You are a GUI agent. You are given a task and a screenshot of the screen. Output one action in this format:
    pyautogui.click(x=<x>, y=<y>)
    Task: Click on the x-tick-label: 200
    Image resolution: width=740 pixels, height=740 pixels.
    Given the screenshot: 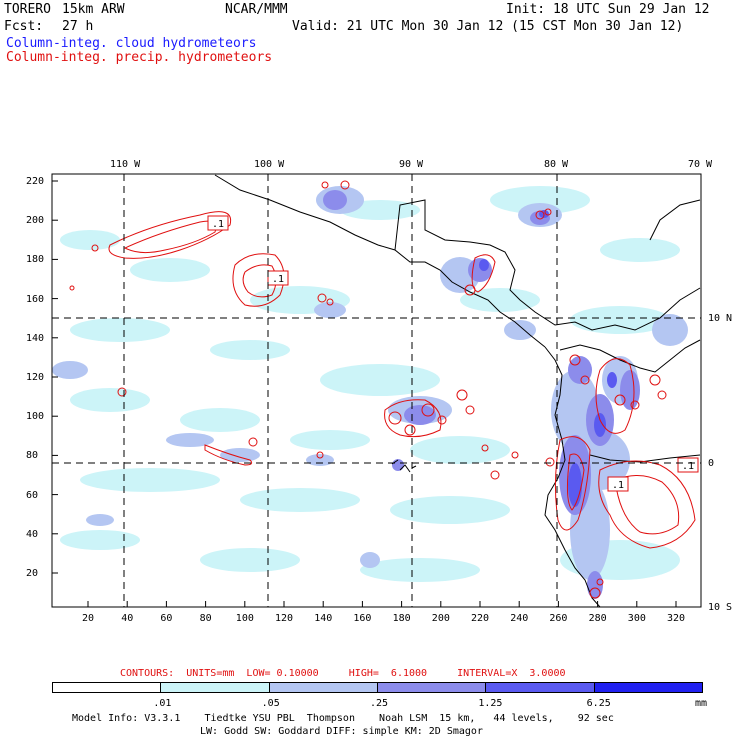 What is the action you would take?
    pyautogui.click(x=440, y=618)
    